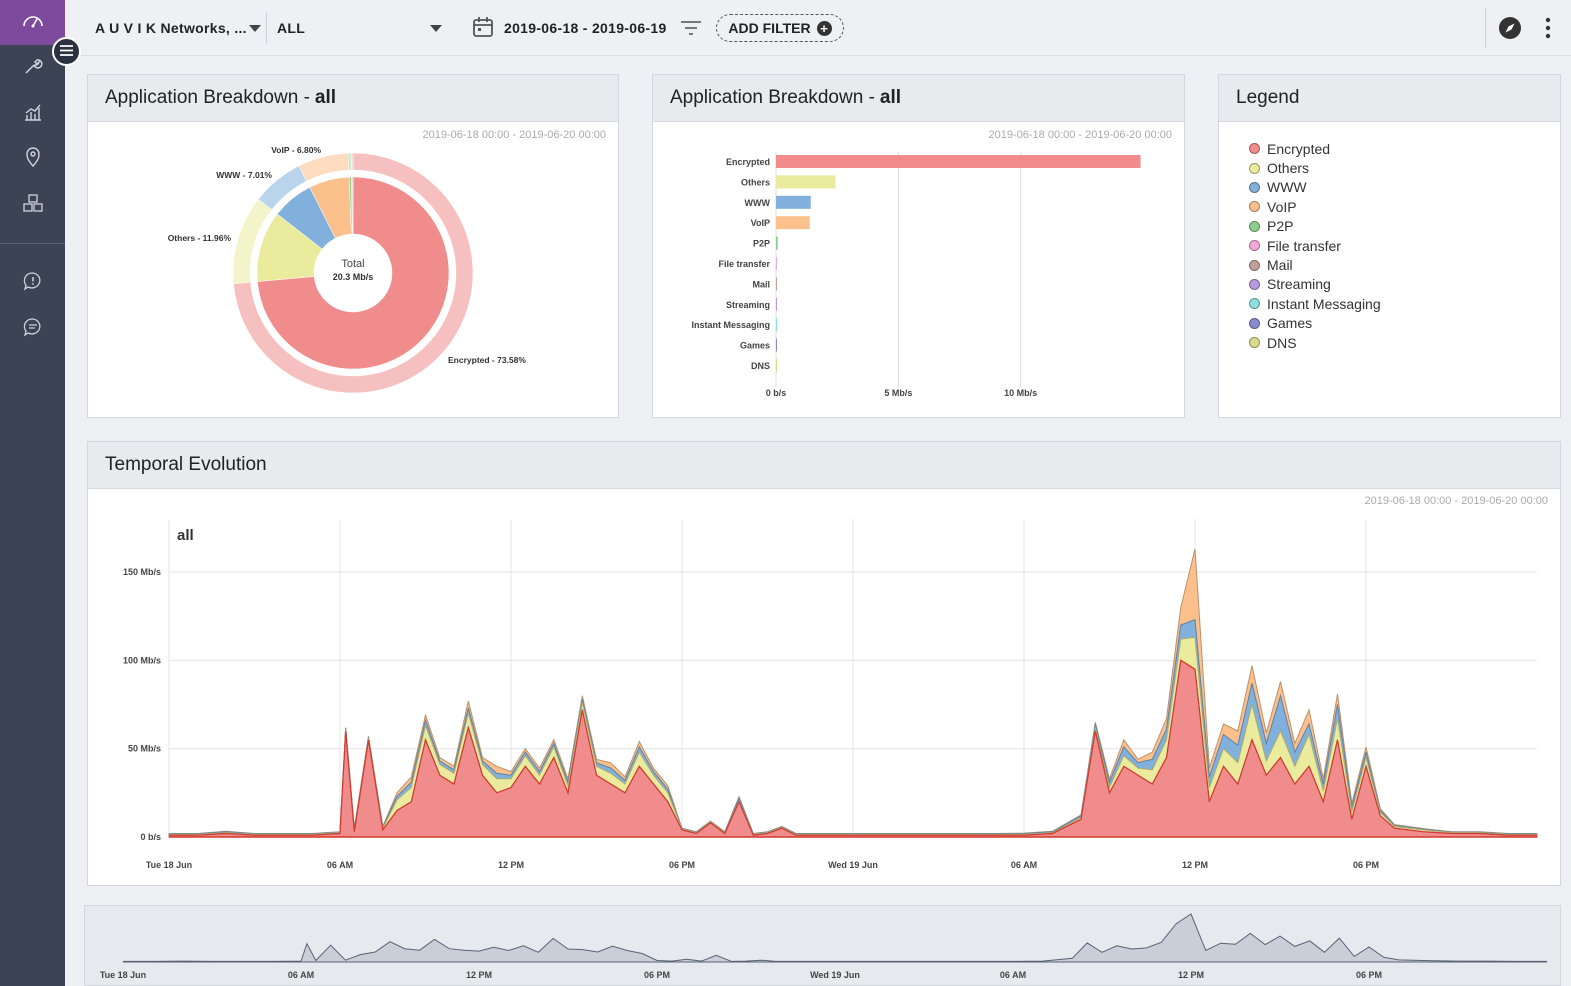 Image resolution: width=1571 pixels, height=986 pixels. What do you see at coordinates (436, 28) in the screenshot?
I see `scope-select-caret-icon` at bounding box center [436, 28].